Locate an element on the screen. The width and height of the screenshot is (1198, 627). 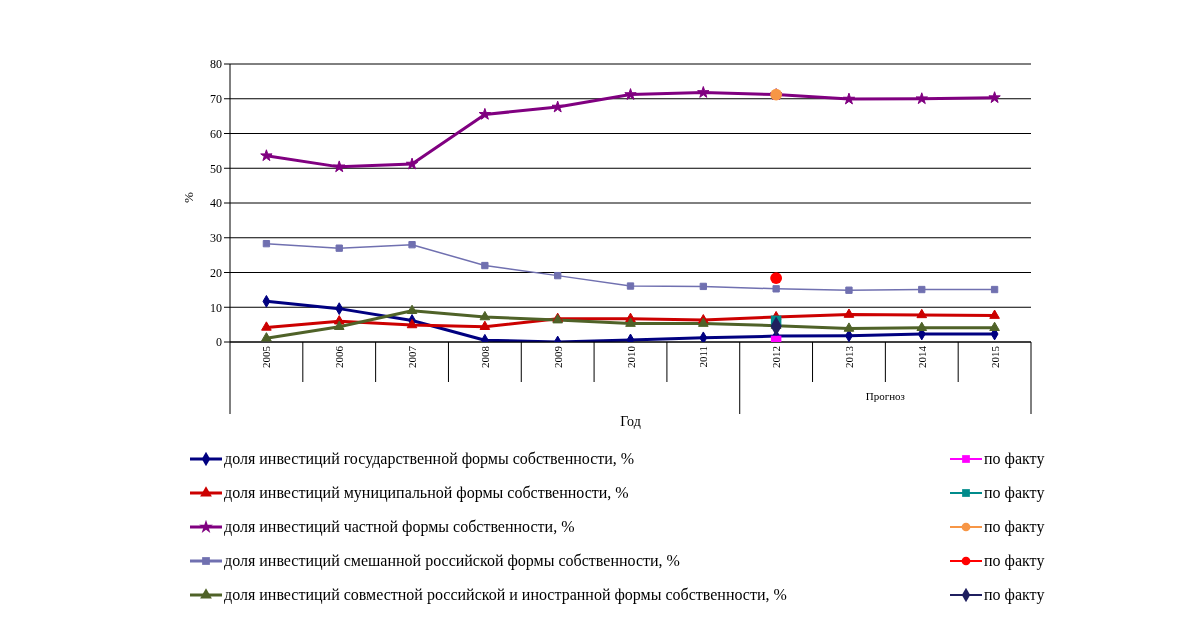
legend-label: доля инвестиций государственной формы собственности, % is located at coordinates (429, 459).